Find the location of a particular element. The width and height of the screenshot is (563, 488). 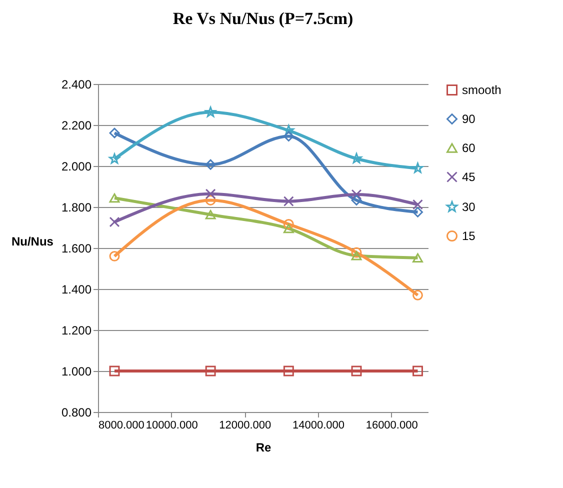

y-tick-label: 2.200 is located at coordinates (76, 125).